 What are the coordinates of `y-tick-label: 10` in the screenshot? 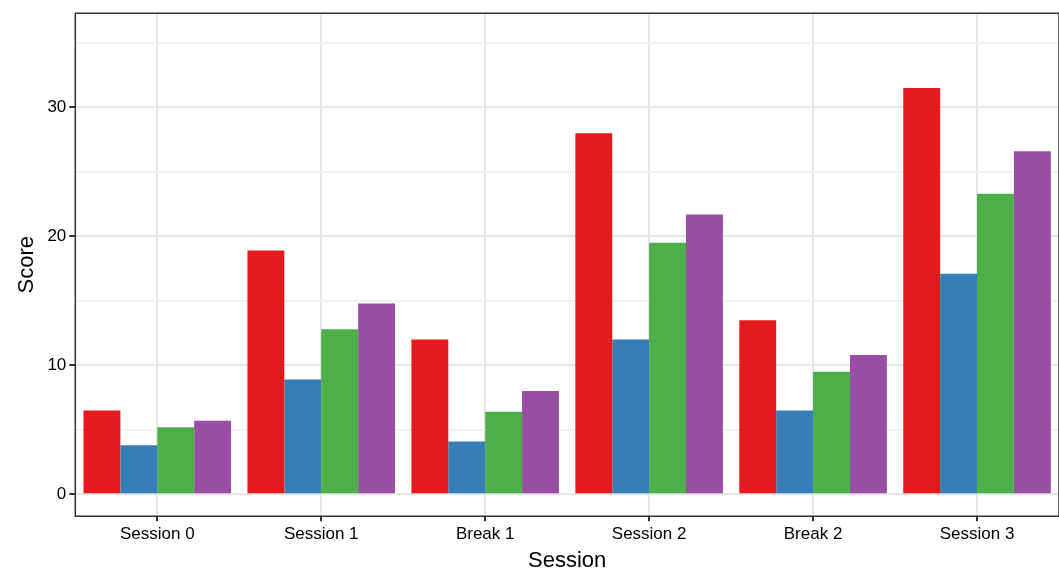 It's located at (57, 364).